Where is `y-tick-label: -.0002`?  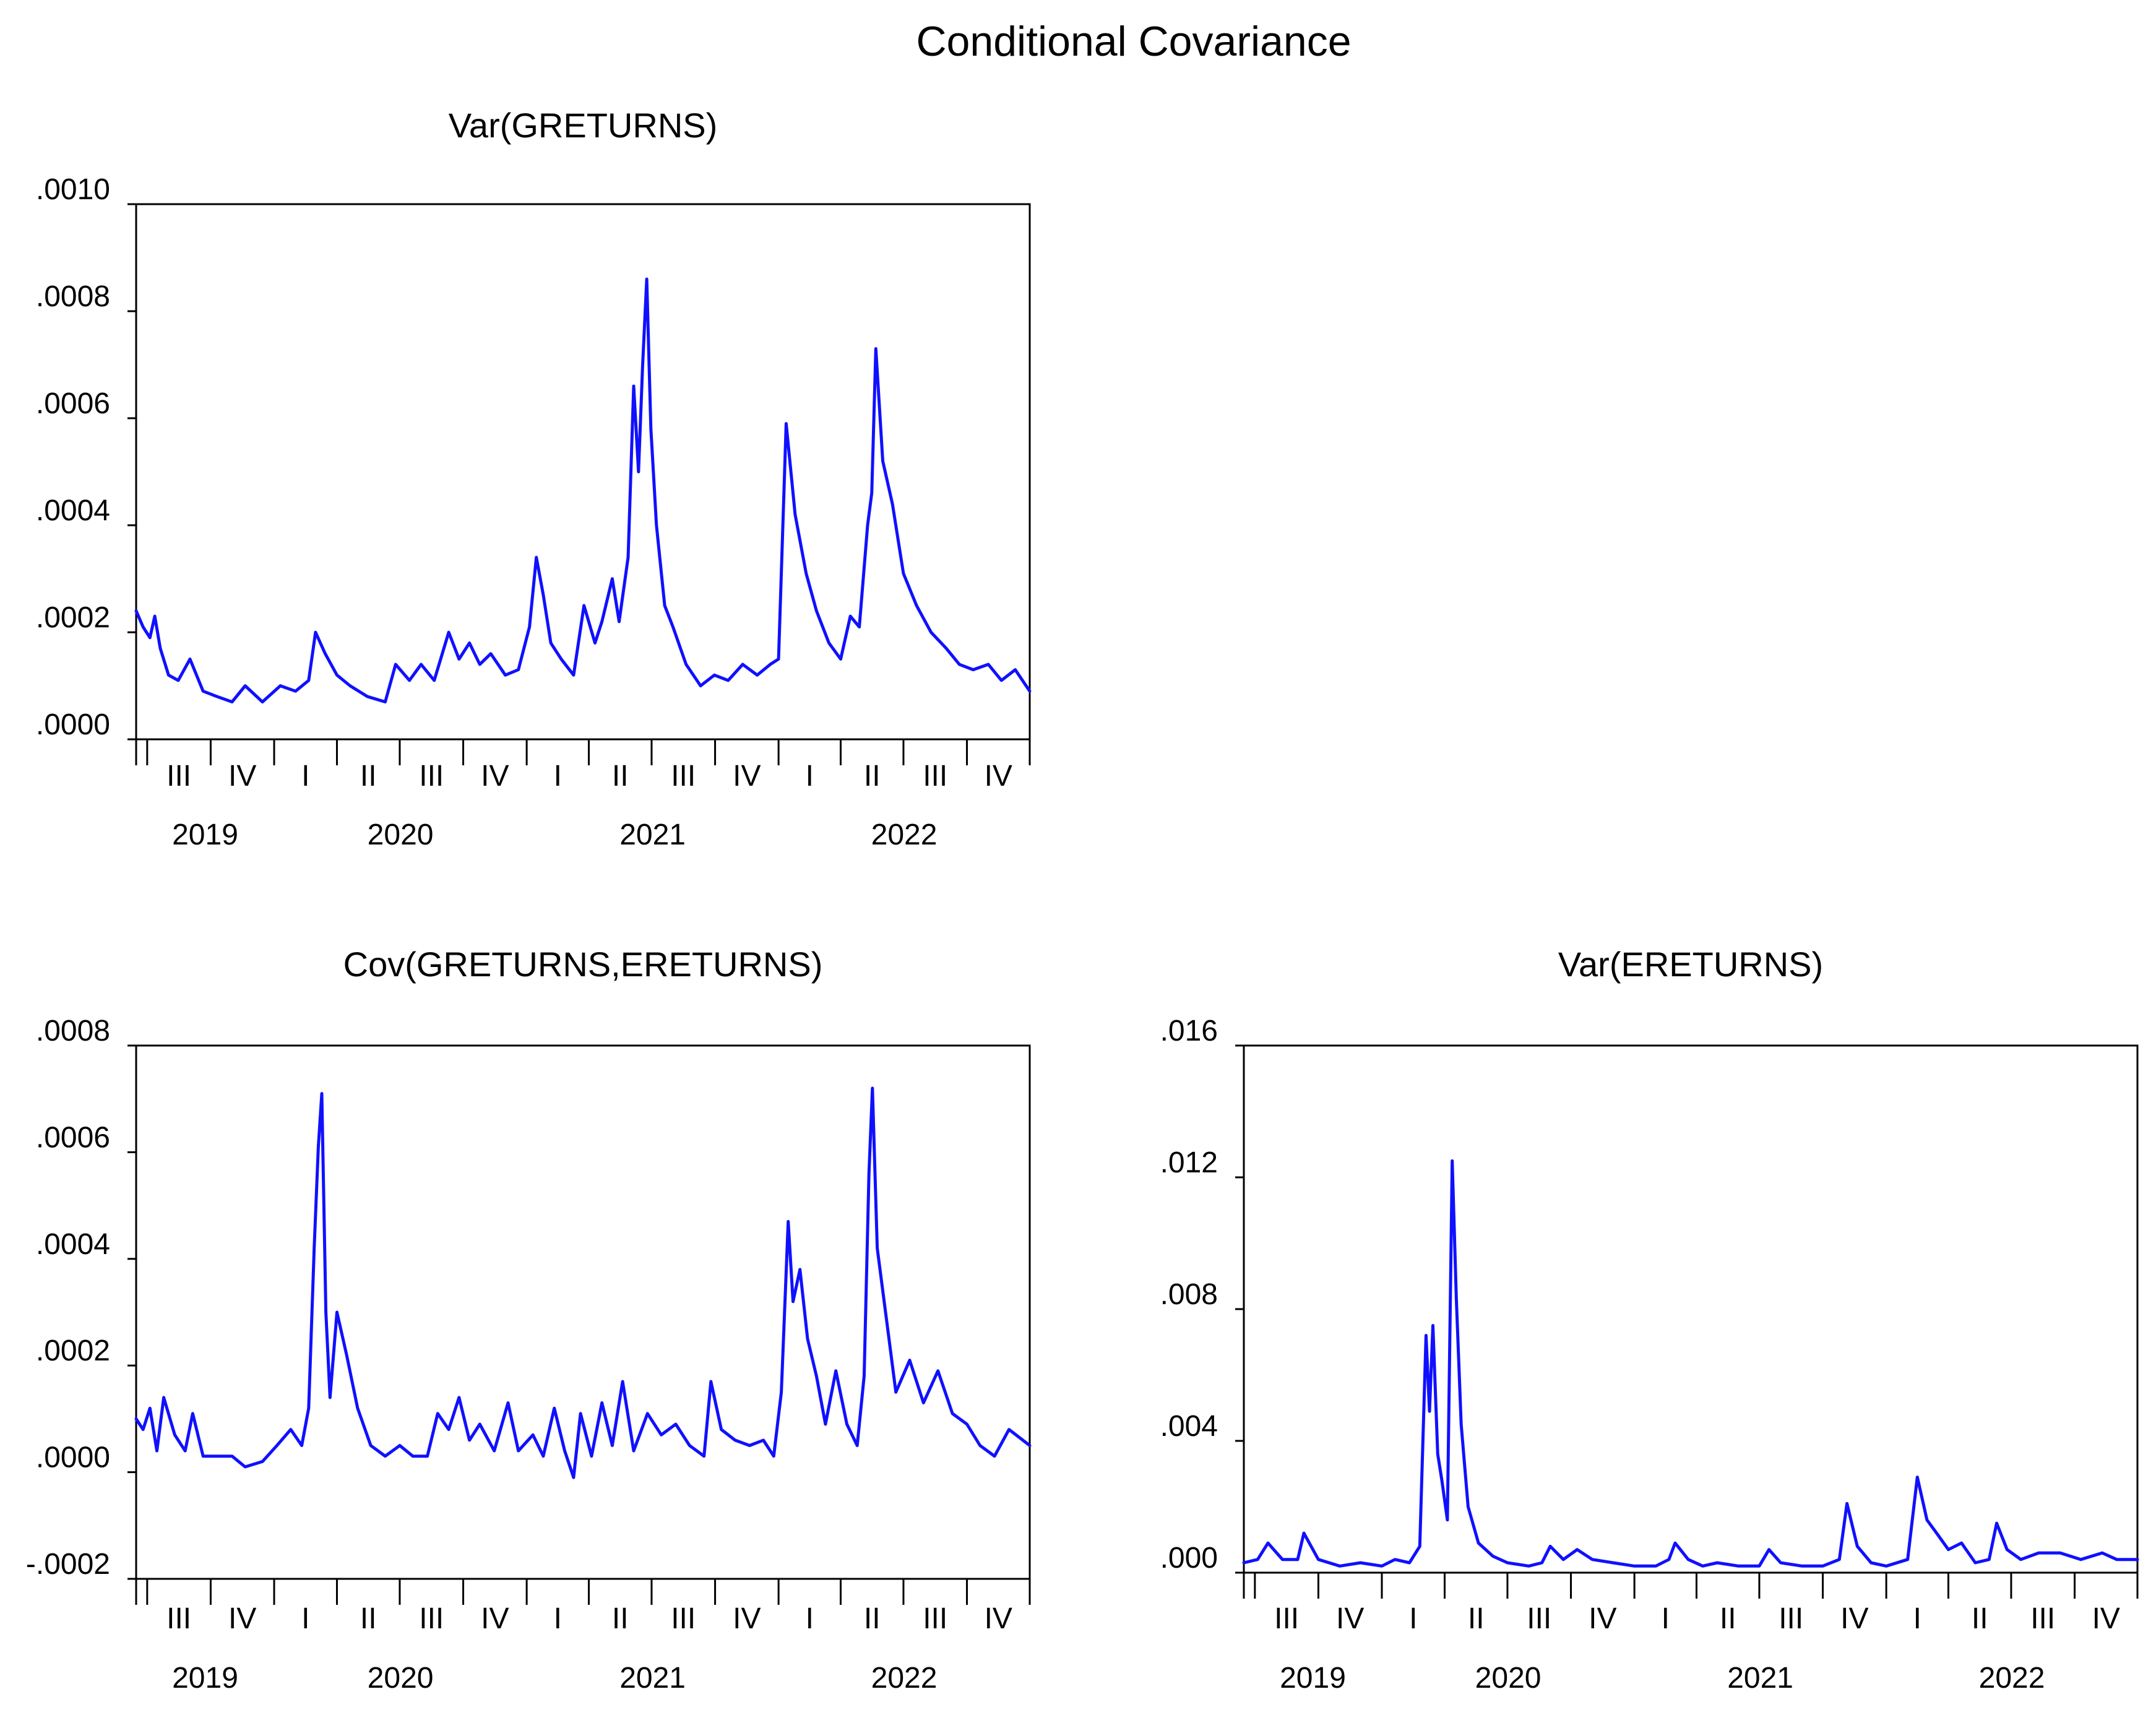
y-tick-label: -.0002 is located at coordinates (68, 1564).